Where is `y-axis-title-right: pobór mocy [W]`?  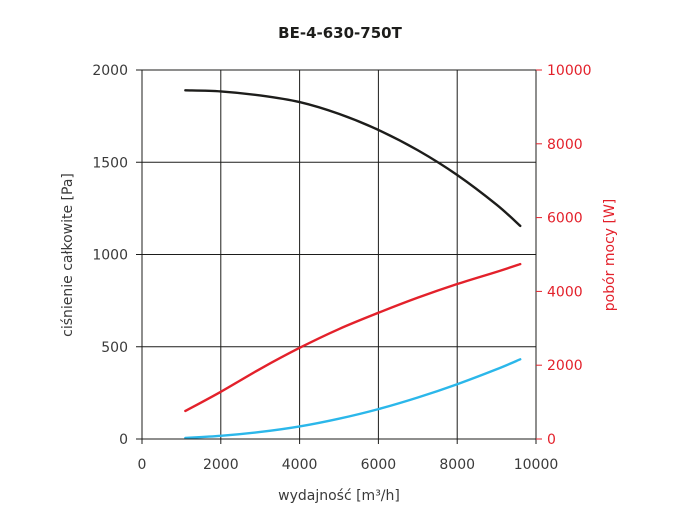
y-axis-title-right: pobór mocy [W] is located at coordinates (610, 255).